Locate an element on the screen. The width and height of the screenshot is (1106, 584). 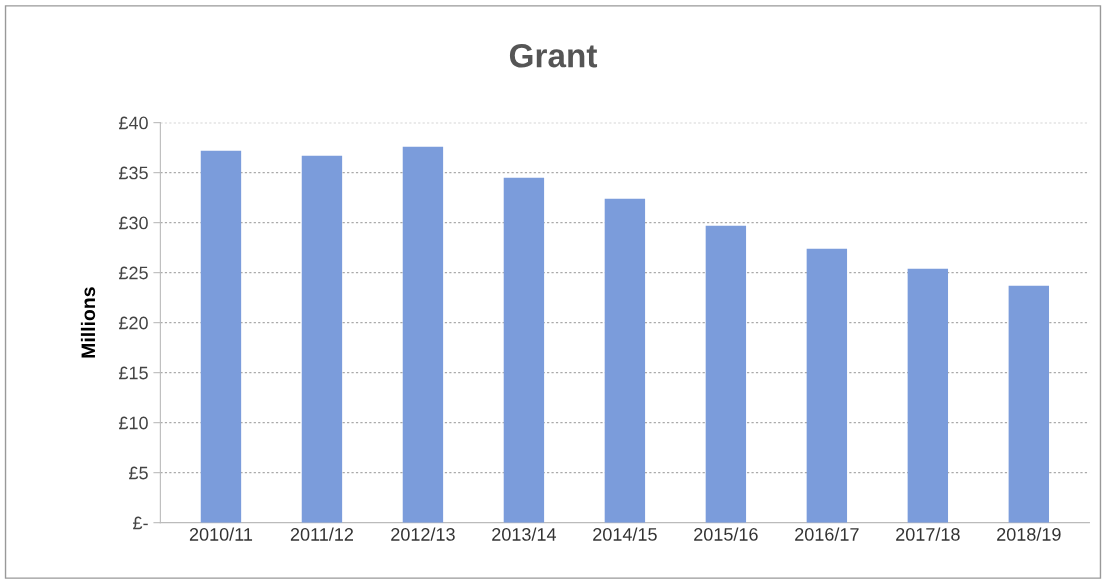
x-tick-label: 2018/19 is located at coordinates (1029, 534).